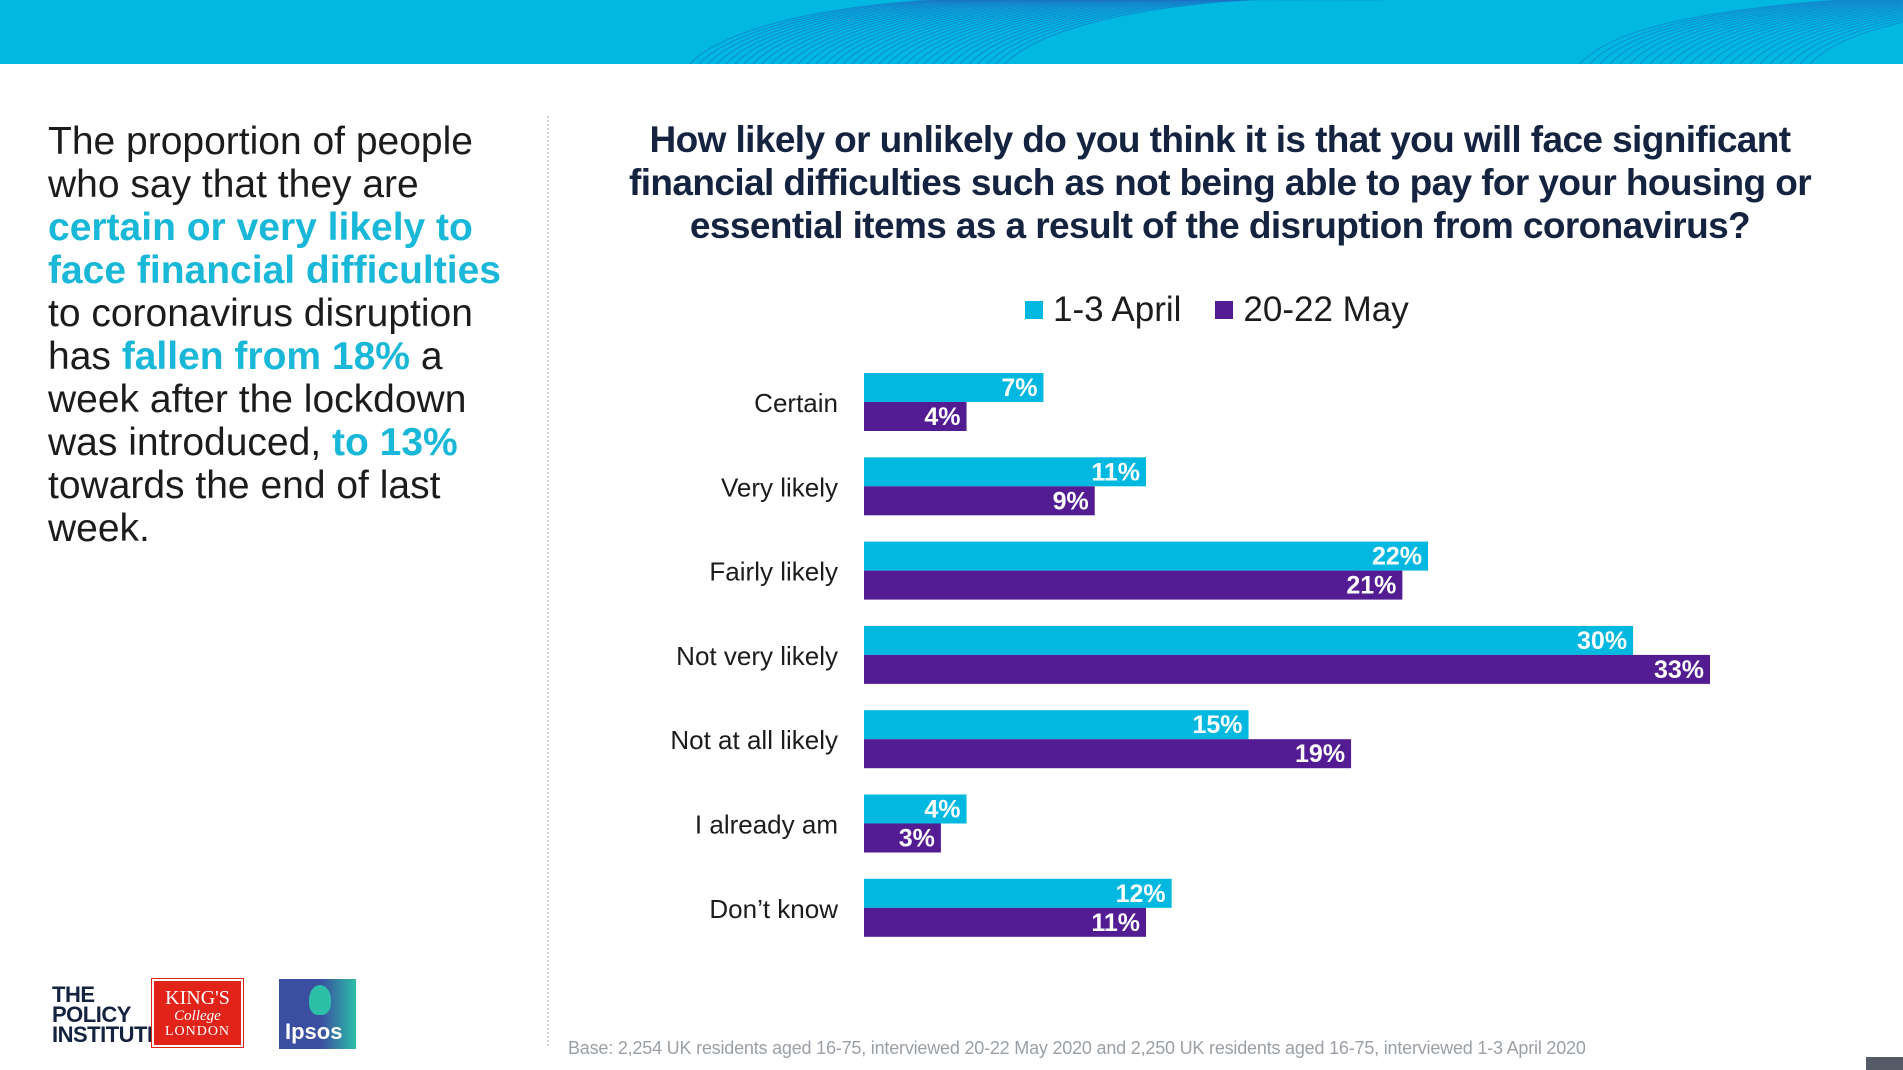 The width and height of the screenshot is (1903, 1070). I want to click on summary-highlight-2: fallen from 18%, so click(265, 356).